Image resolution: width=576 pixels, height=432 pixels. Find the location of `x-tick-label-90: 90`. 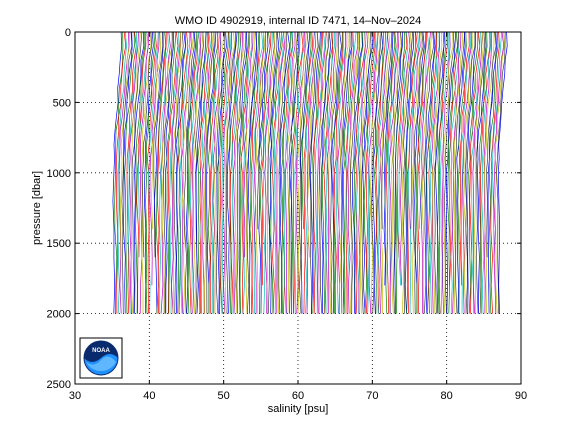

x-tick-label-90: 90 is located at coordinates (521, 396).